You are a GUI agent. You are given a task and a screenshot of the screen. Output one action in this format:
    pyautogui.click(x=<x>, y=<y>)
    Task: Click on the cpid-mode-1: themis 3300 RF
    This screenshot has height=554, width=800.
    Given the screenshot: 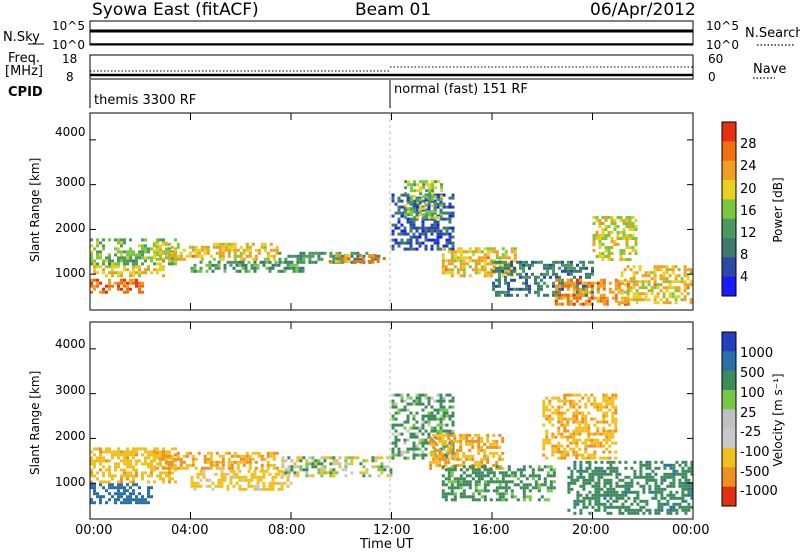 What is the action you would take?
    pyautogui.click(x=145, y=100)
    